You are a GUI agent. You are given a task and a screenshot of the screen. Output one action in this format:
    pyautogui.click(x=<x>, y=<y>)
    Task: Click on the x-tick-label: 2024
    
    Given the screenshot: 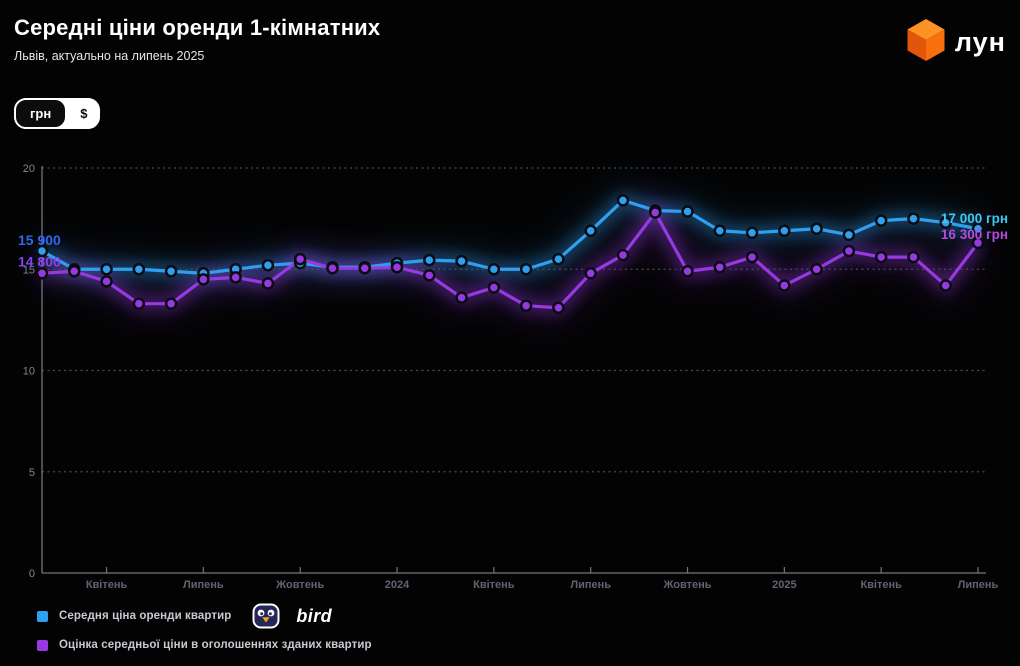 What is the action you would take?
    pyautogui.click(x=397, y=585)
    